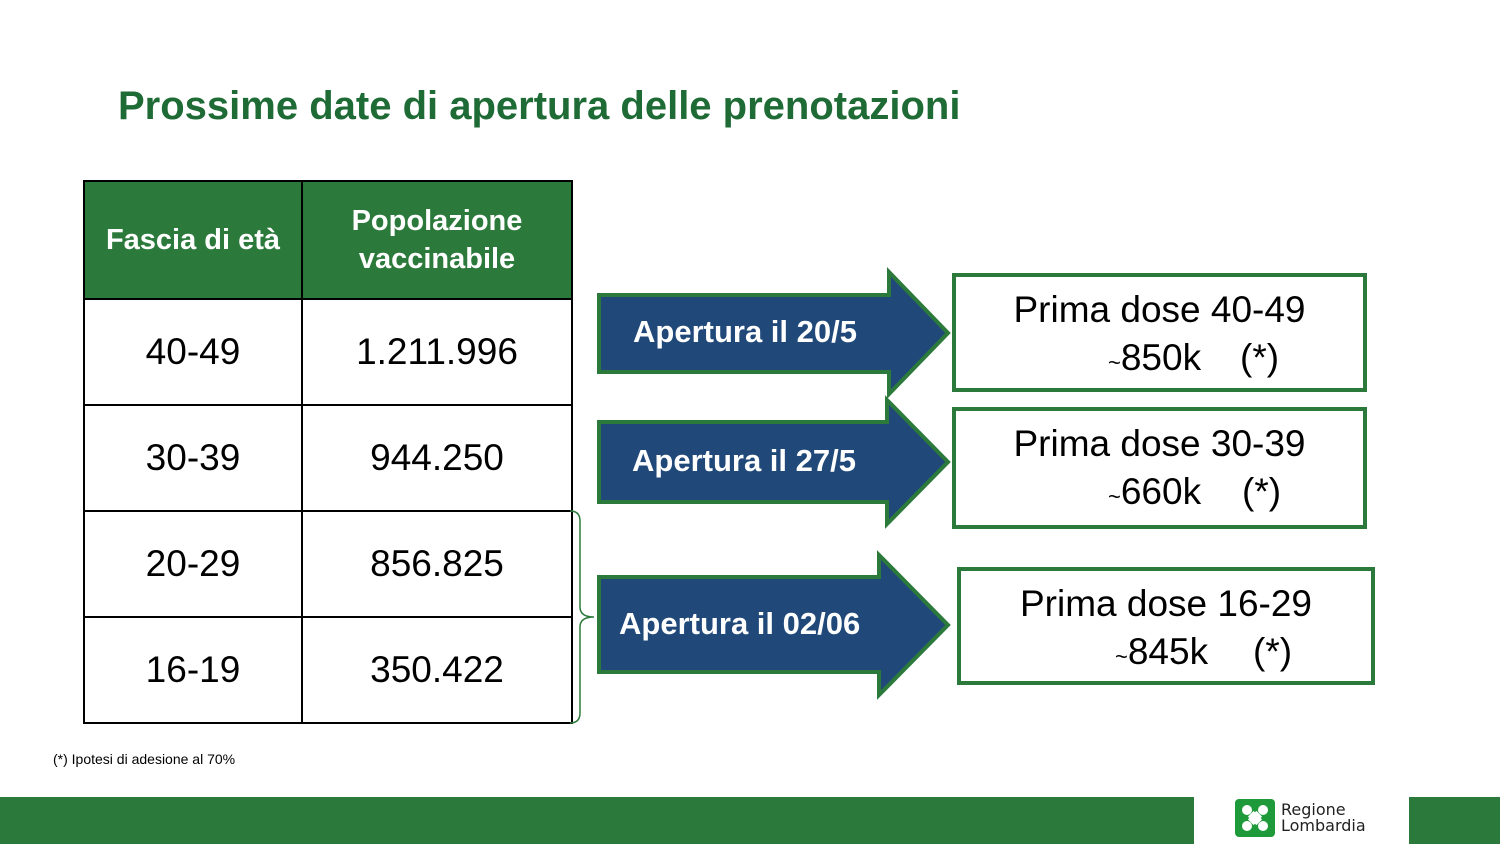  What do you see at coordinates (1161, 357) in the screenshot?
I see `dose-value: 850k` at bounding box center [1161, 357].